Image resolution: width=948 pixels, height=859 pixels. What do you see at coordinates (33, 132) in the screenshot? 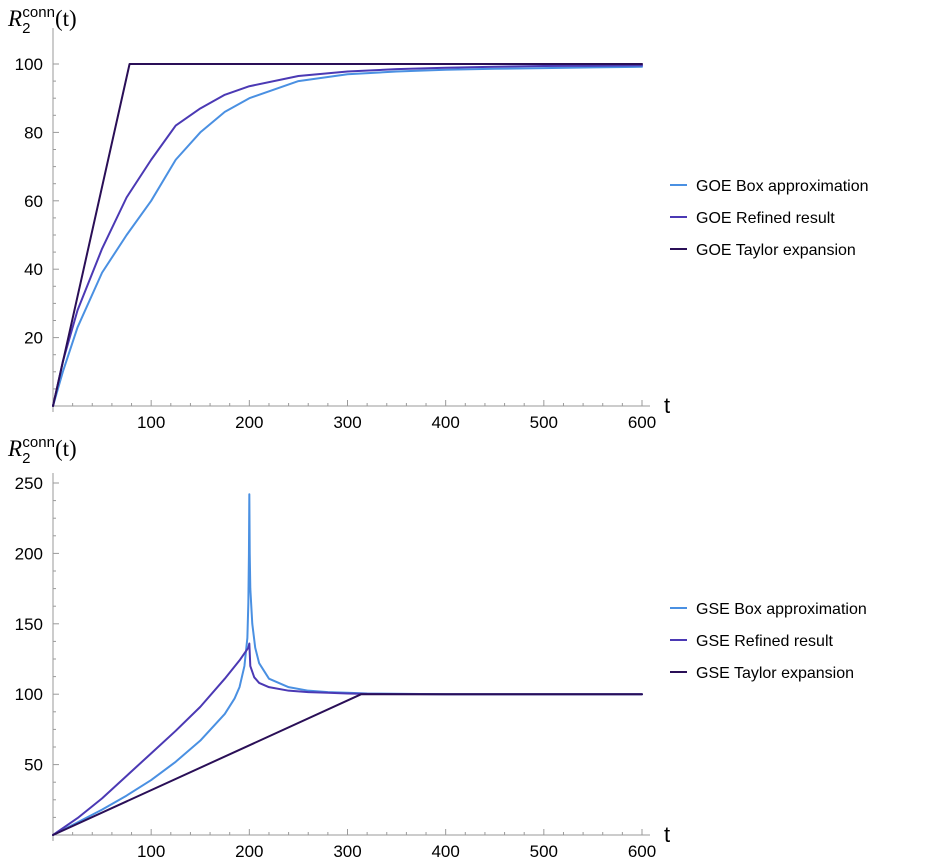
I see `y-tick-label: 80` at bounding box center [33, 132].